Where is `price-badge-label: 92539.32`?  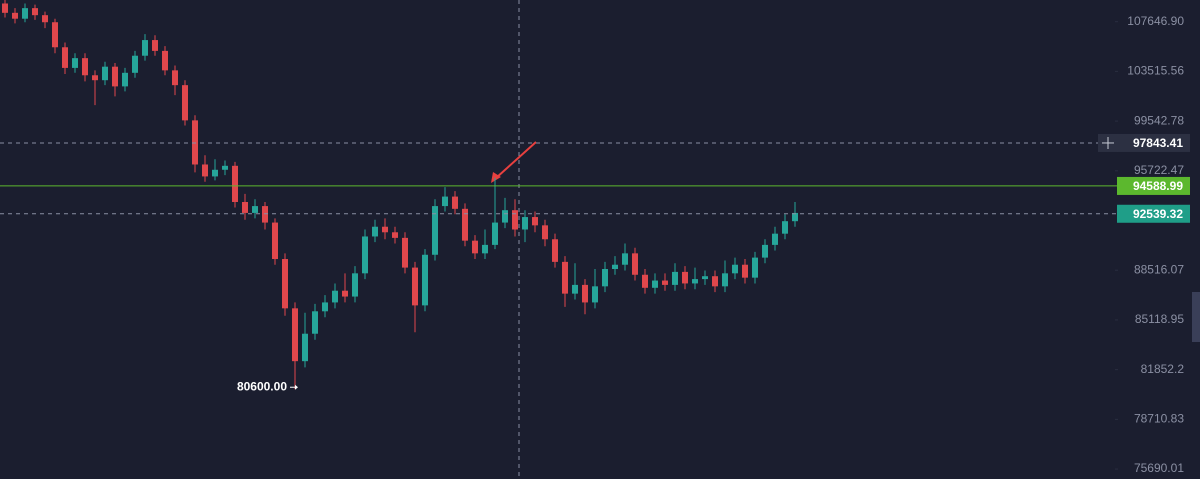
price-badge-label: 92539.32 is located at coordinates (1158, 214).